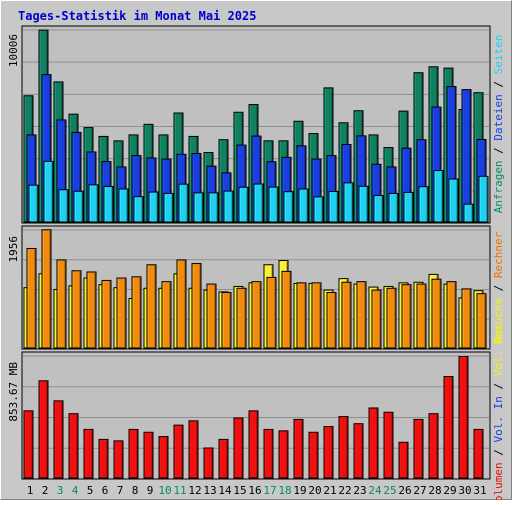  I want to click on legend-entry: Vol. Out, so click(498, 349).